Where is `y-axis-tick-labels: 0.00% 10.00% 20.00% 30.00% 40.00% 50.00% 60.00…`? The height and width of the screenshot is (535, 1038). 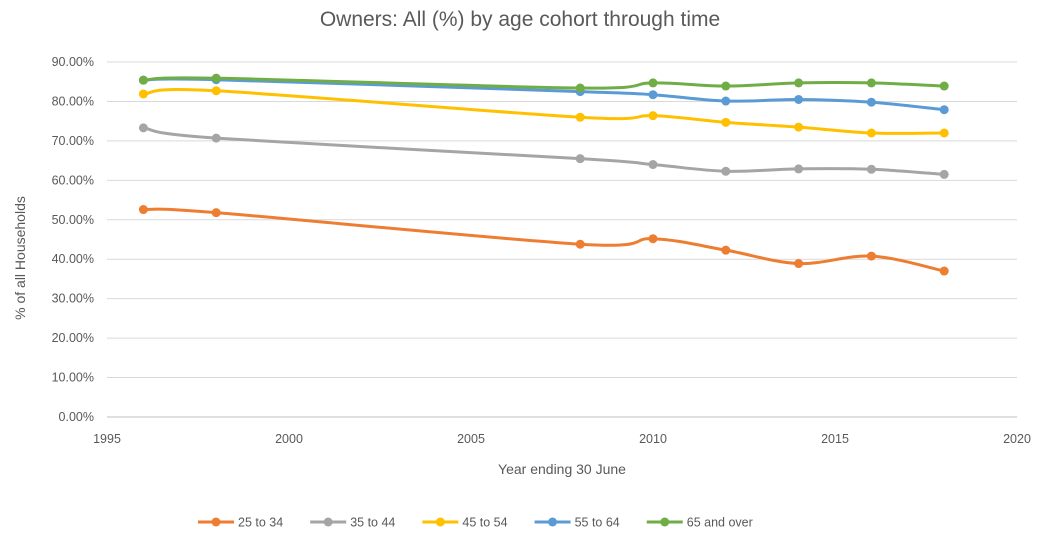 y-axis-tick-labels: 0.00% 10.00% 20.00% 30.00% 40.00% 50.00% 60.00… is located at coordinates (73, 239).